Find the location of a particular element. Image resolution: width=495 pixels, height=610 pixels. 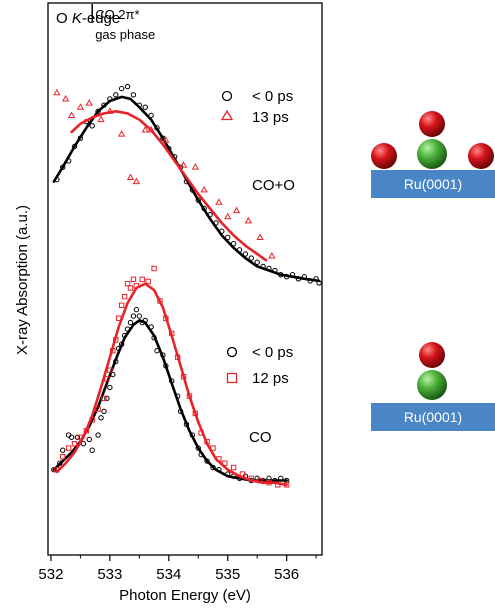

oxygen-atom-top is located at coordinates (432, 355).